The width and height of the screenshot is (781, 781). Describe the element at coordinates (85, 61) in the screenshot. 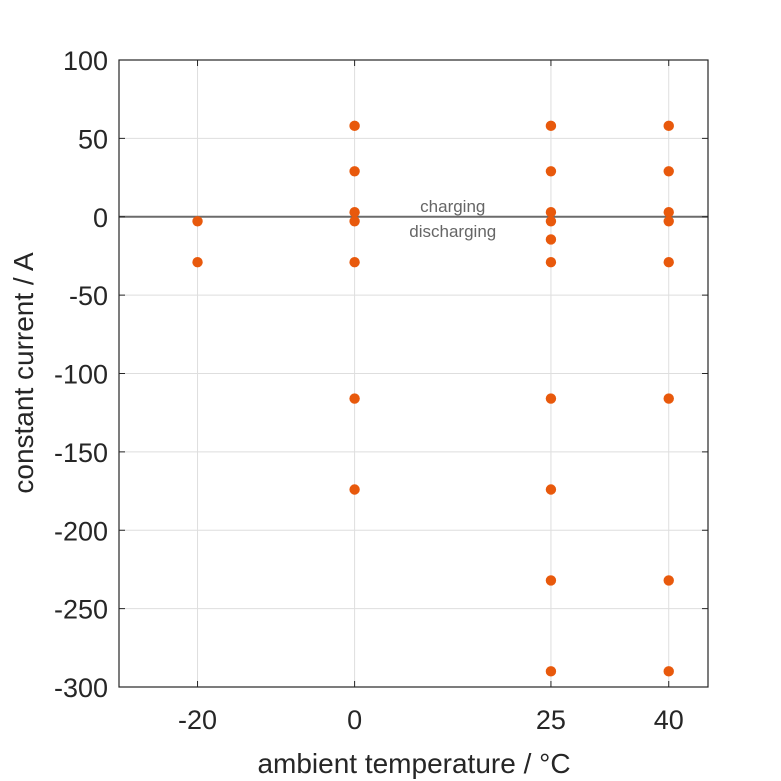

I see `y-tick-label: 100` at that location.